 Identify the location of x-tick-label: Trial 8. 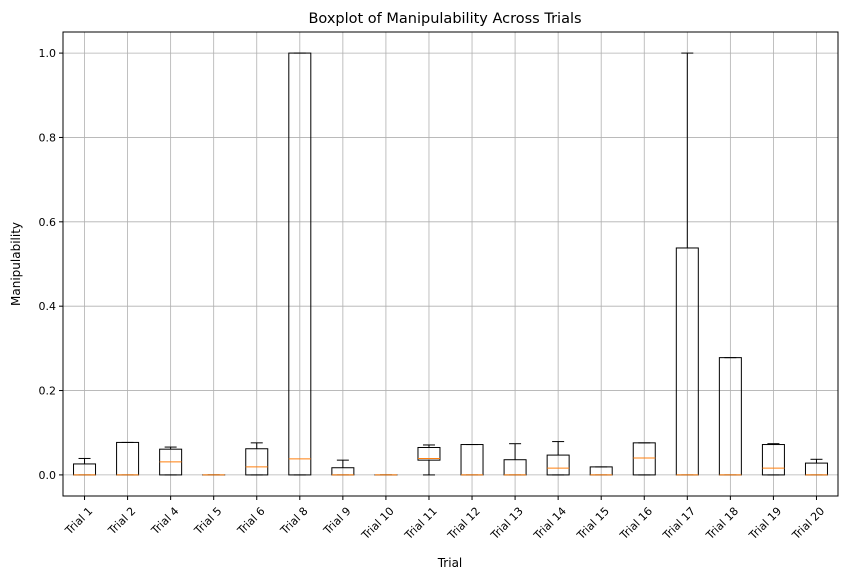
(293, 521).